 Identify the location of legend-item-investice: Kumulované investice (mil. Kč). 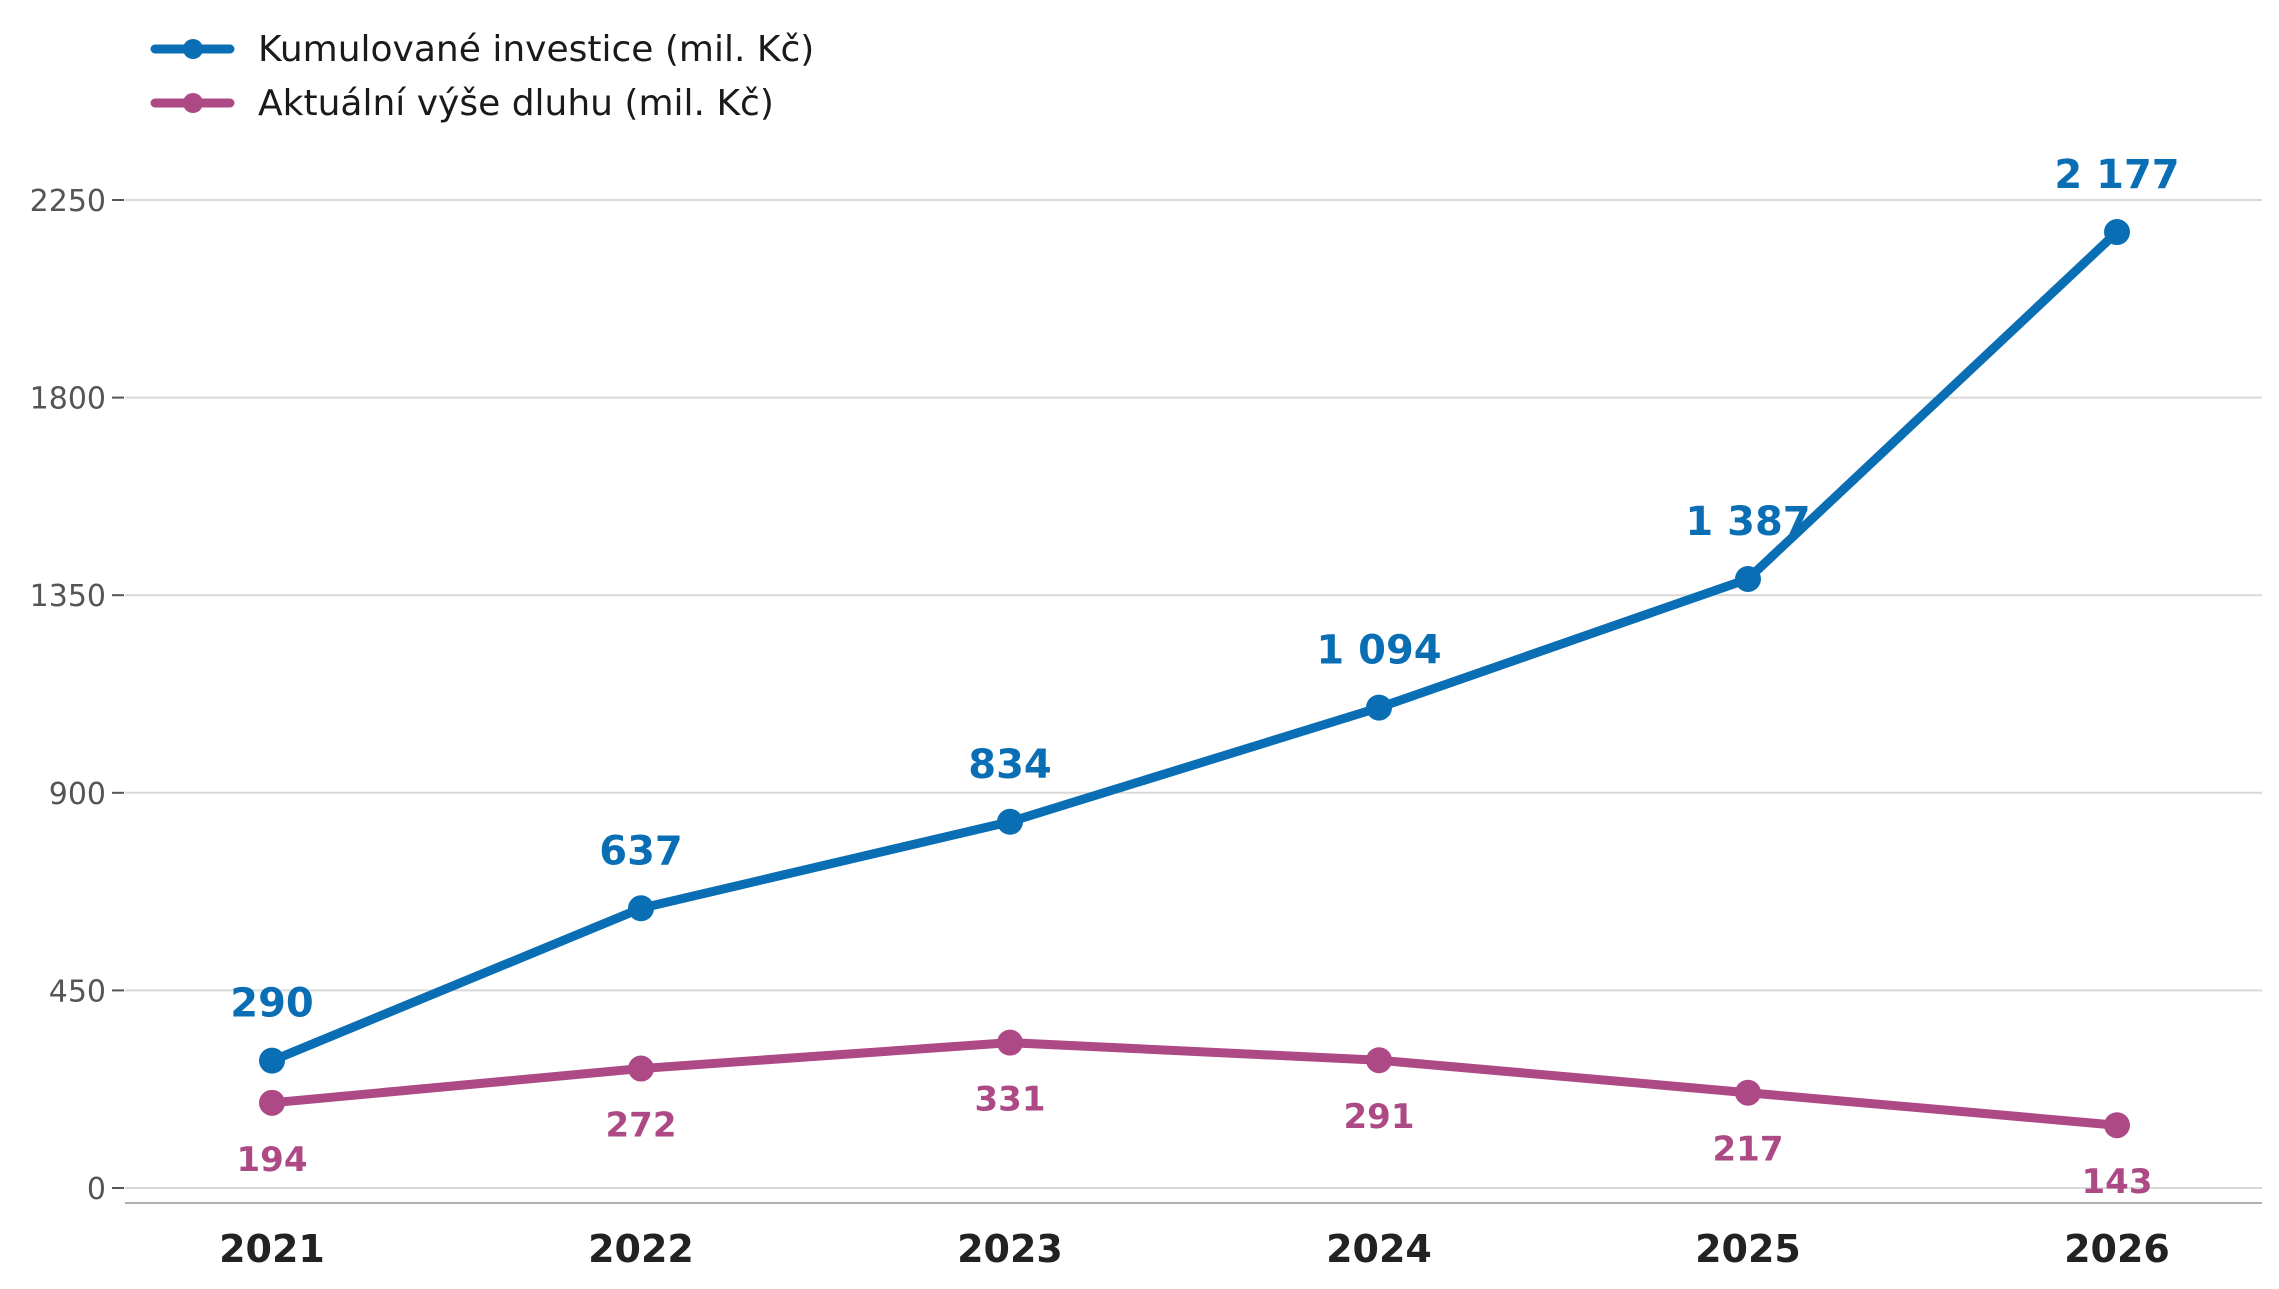
(482, 49).